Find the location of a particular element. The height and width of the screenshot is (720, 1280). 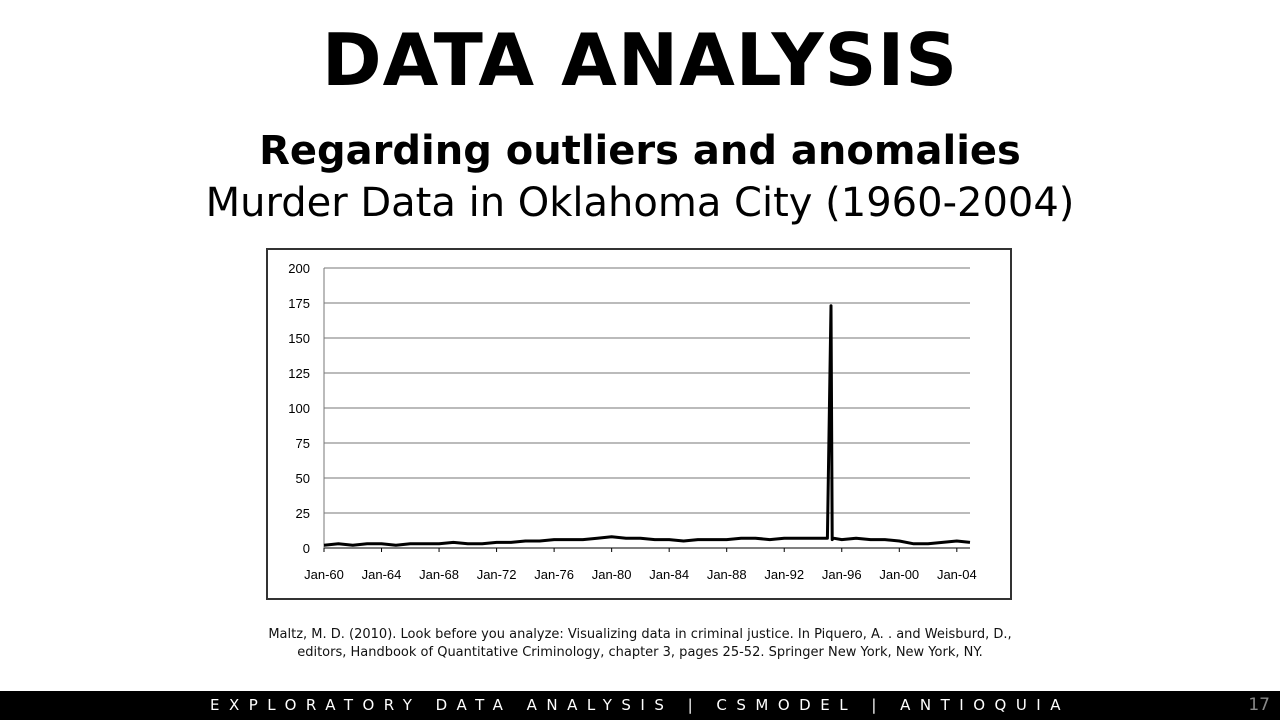

y-tick-label: 0 is located at coordinates (306, 548).